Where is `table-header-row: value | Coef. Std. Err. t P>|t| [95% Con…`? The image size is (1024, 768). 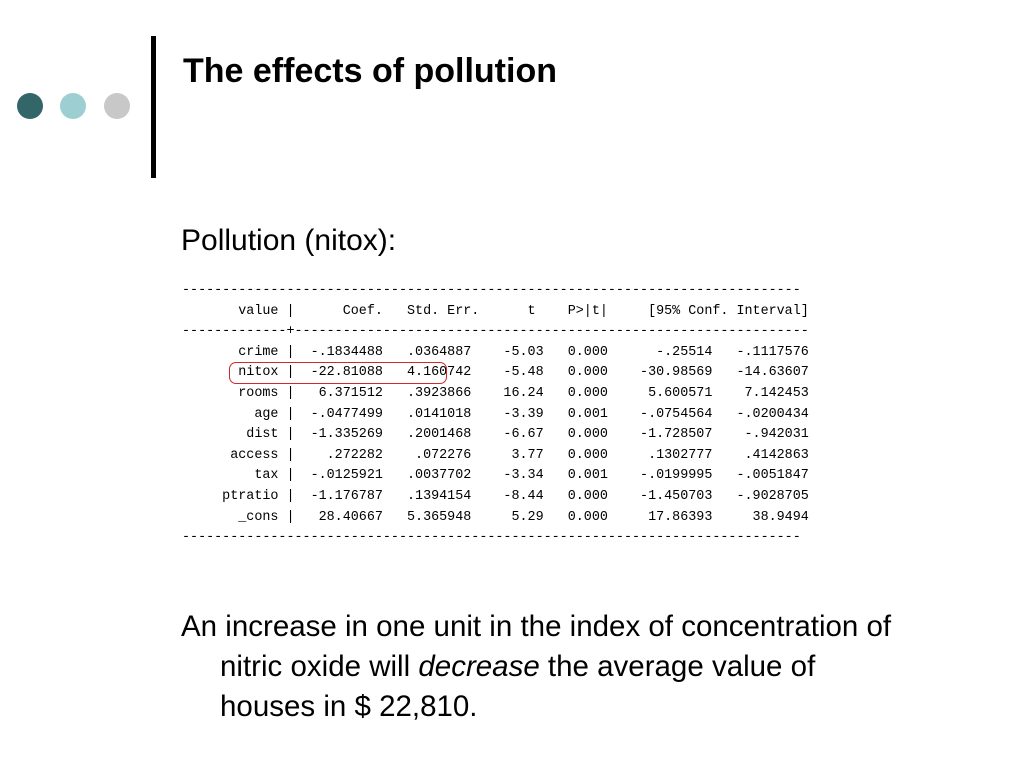 table-header-row: value | Coef. Std. Err. t P>|t| [95% Con… is located at coordinates (495, 311).